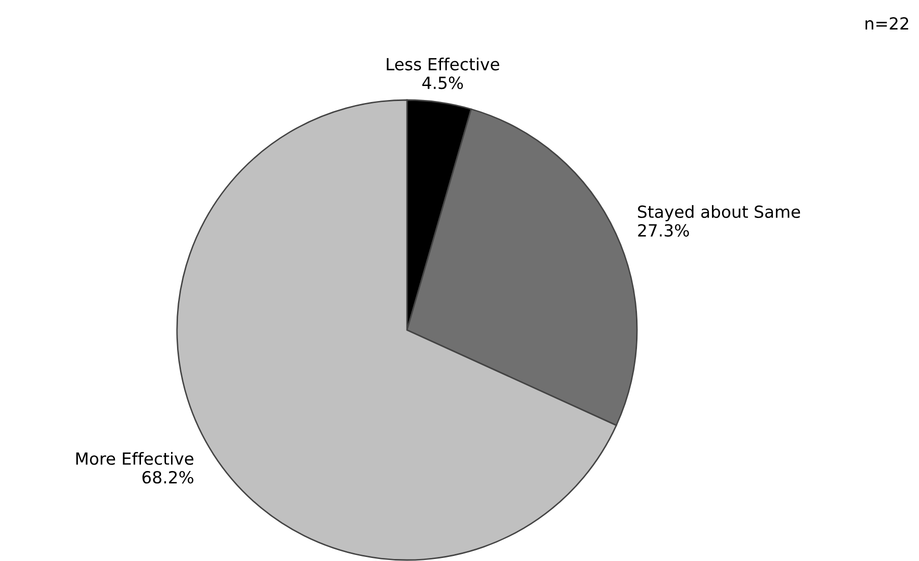 This screenshot has width=919, height=561. Describe the element at coordinates (168, 477) in the screenshot. I see `data-label: 68.2%` at that location.